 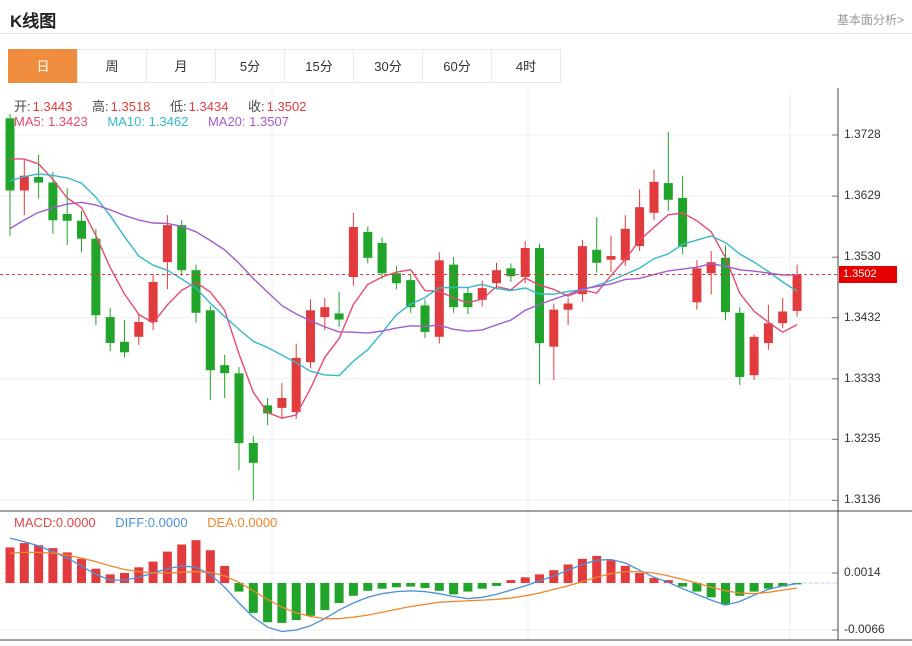 What do you see at coordinates (870, 20) in the screenshot?
I see `fundamental-analysis-link: 基本面分析>` at bounding box center [870, 20].